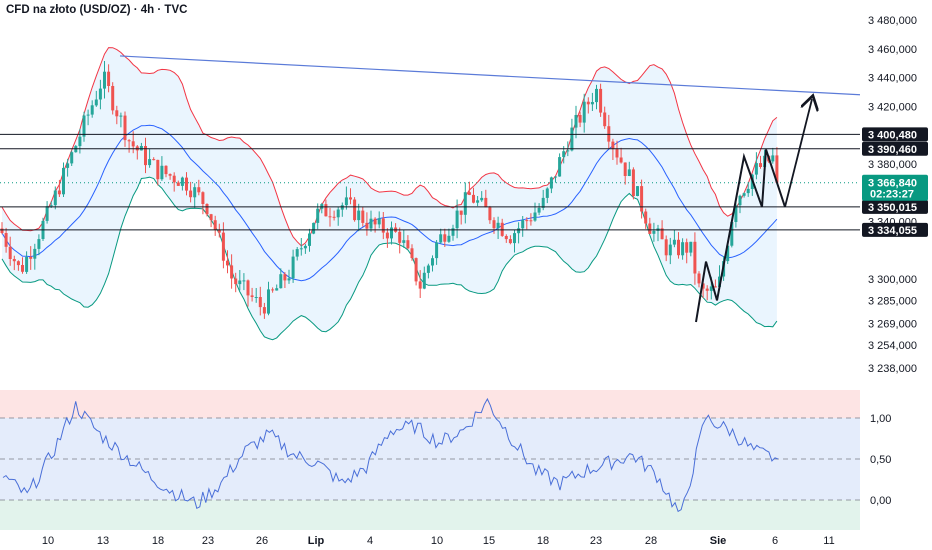 The width and height of the screenshot is (932, 550). I want to click on price-tick-label: 3 285,000, so click(892, 301).